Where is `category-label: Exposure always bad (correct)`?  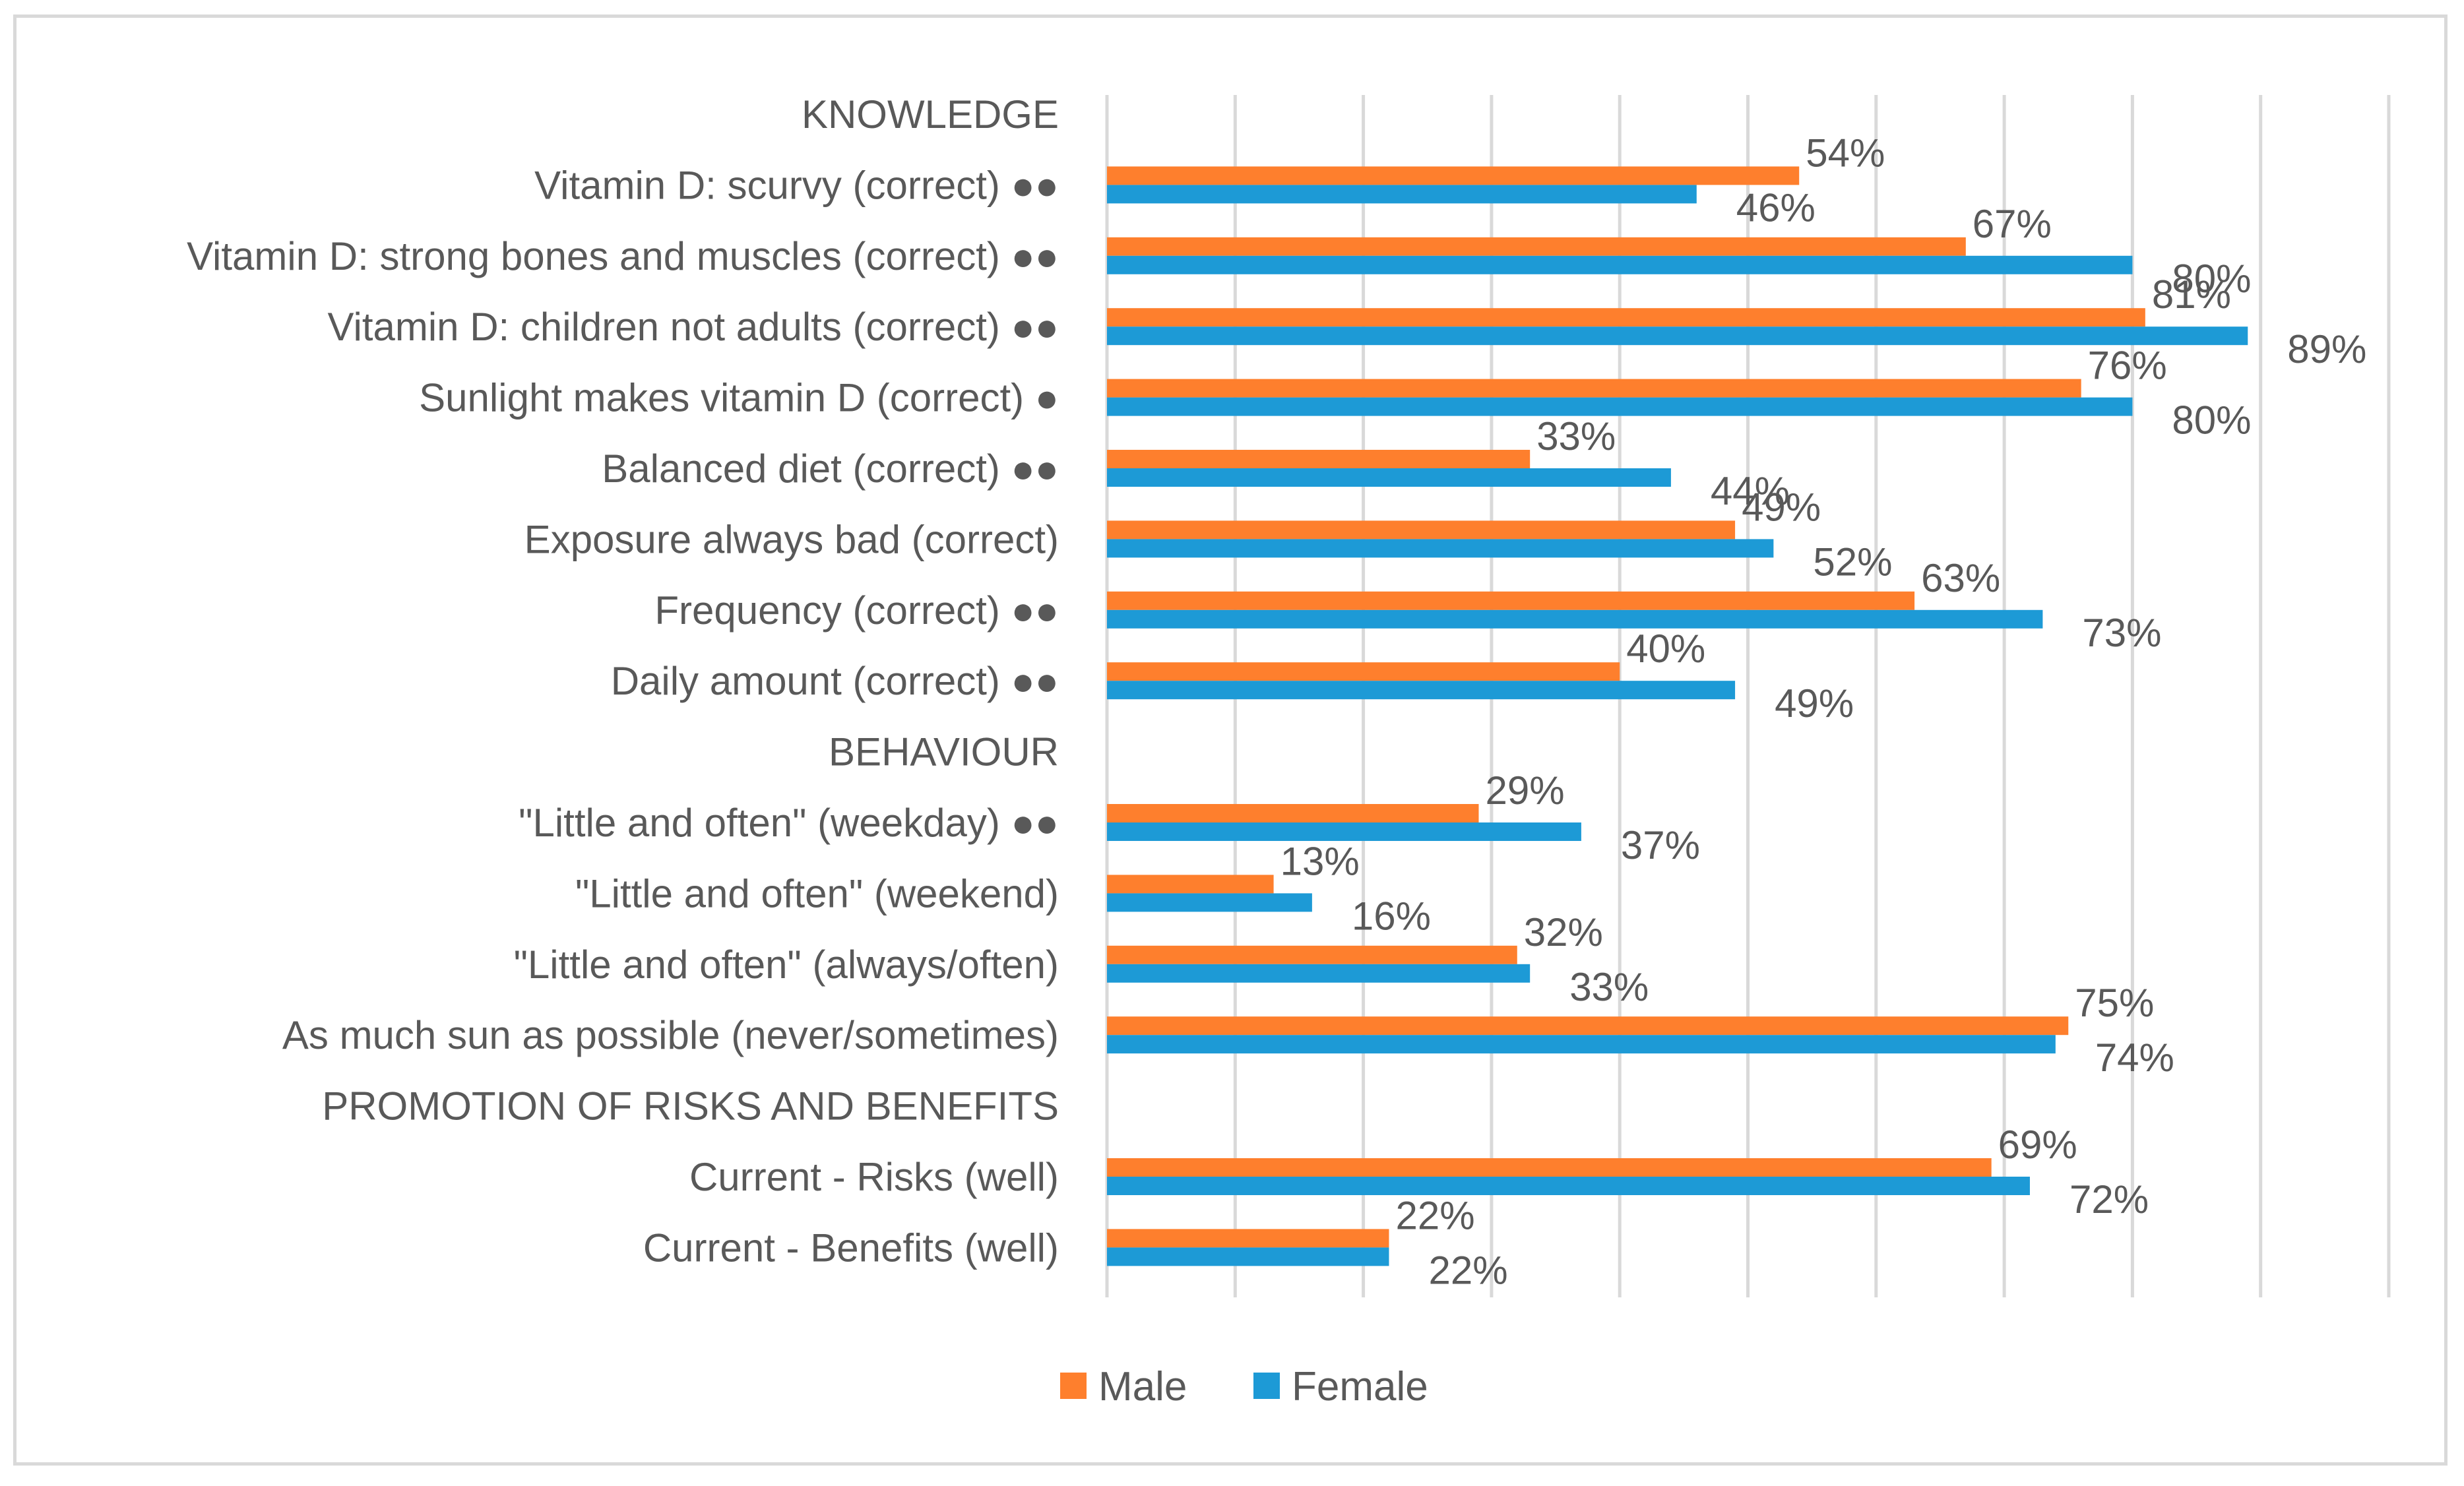 category-label: Exposure always bad (correct) is located at coordinates (792, 539).